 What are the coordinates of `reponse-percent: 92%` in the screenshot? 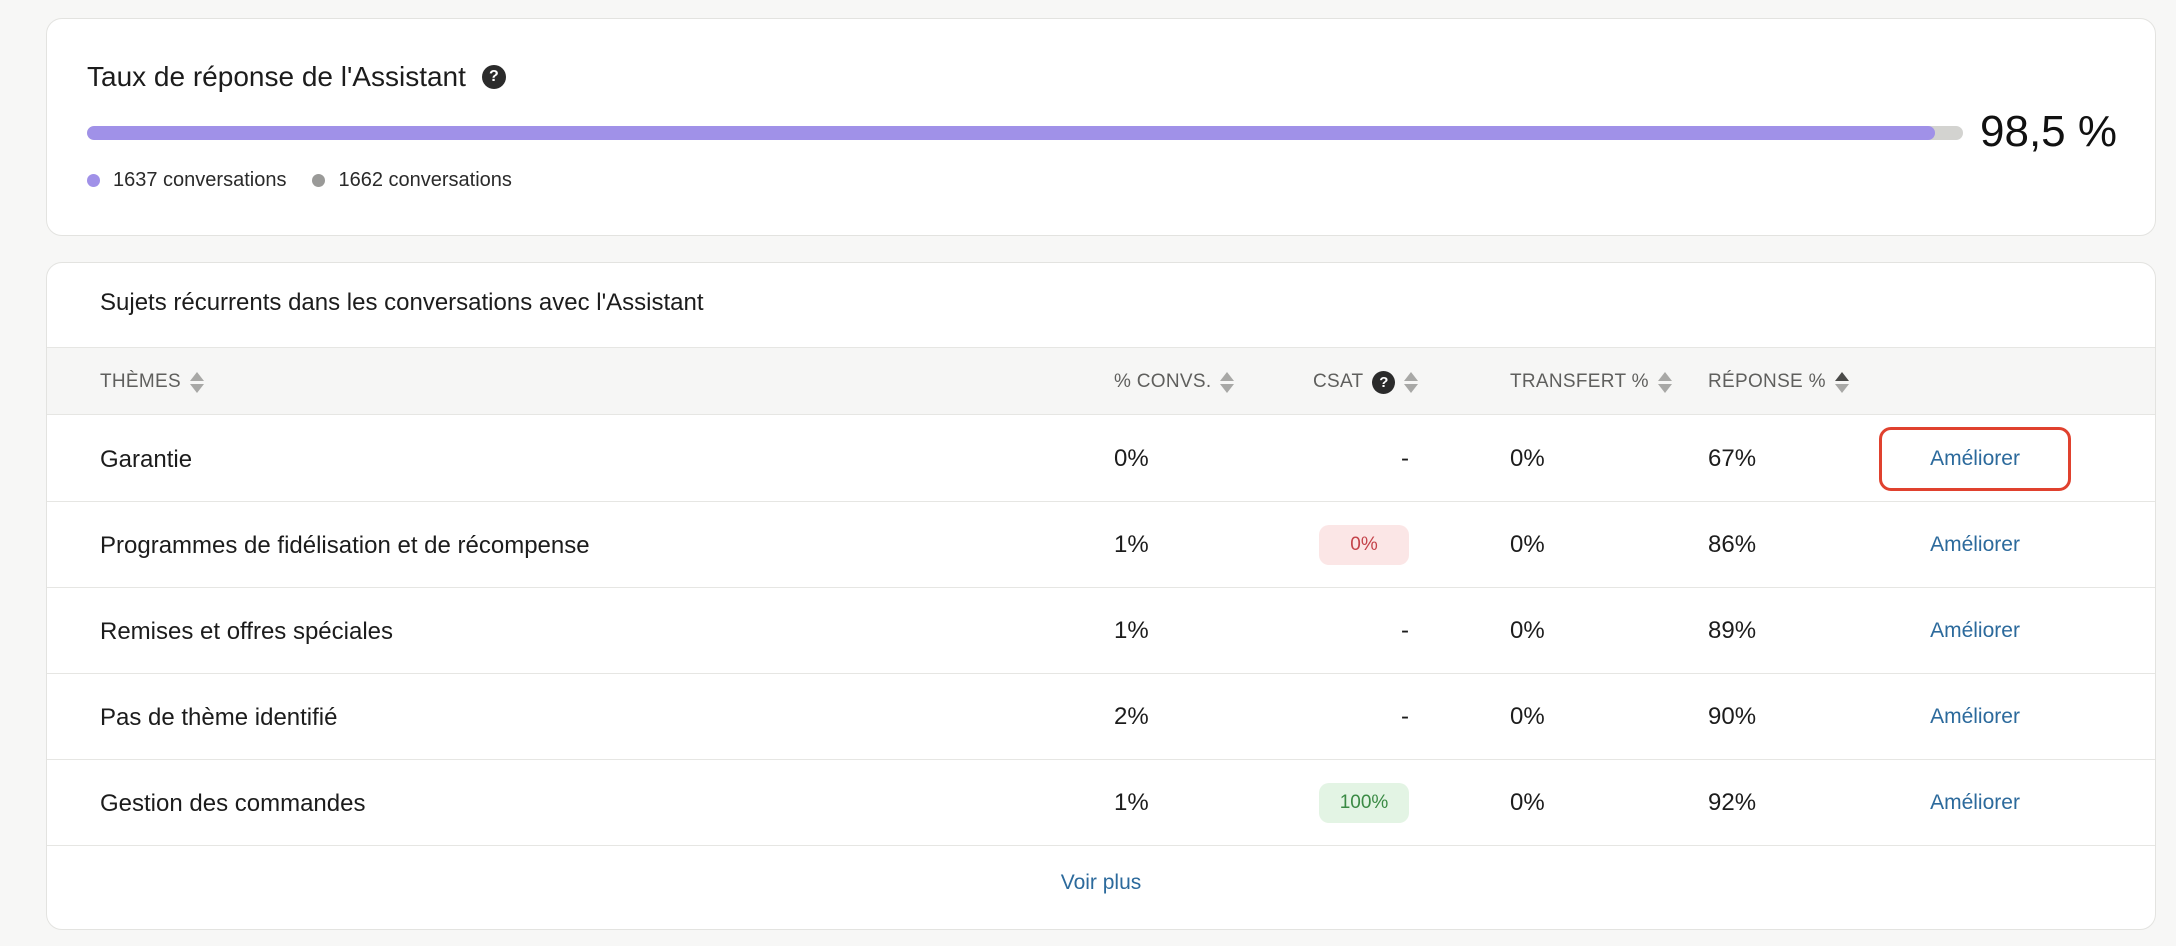 It's located at (1732, 802).